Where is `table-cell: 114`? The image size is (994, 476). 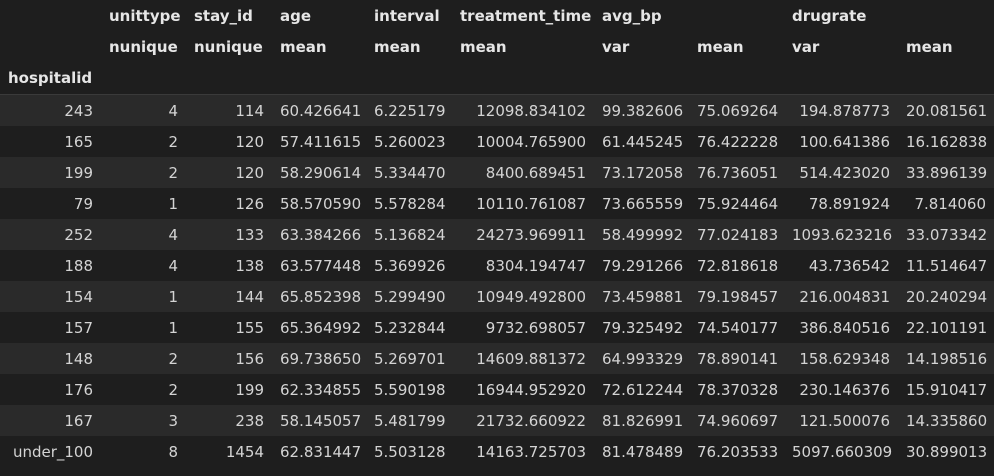
table-cell: 114 is located at coordinates (229, 110).